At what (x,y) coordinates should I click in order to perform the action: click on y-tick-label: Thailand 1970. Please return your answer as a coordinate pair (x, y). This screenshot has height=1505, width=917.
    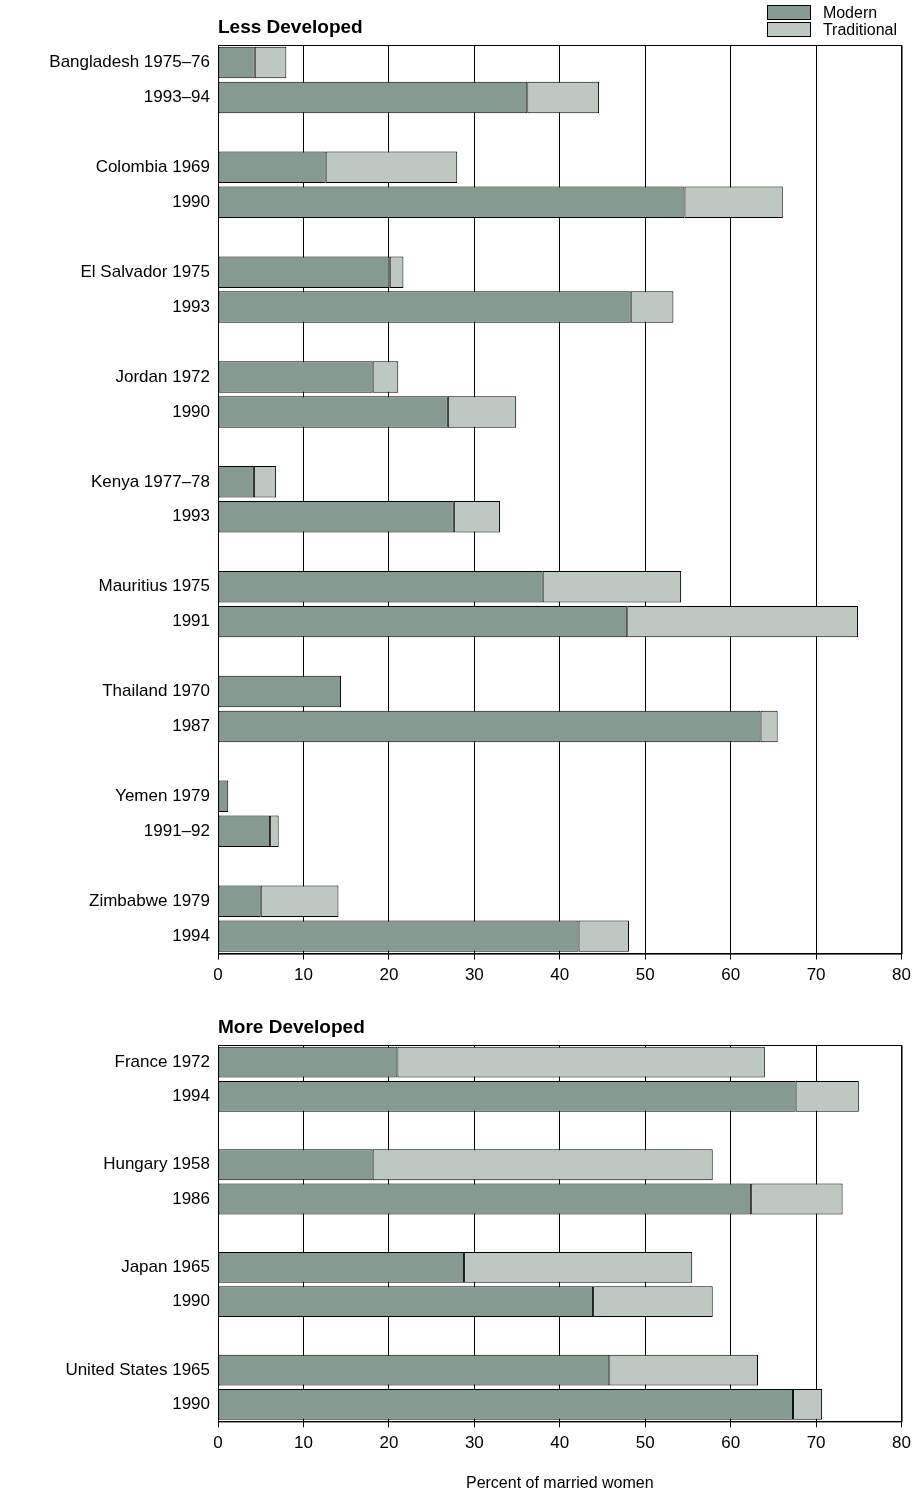
    Looking at the image, I should click on (156, 691).